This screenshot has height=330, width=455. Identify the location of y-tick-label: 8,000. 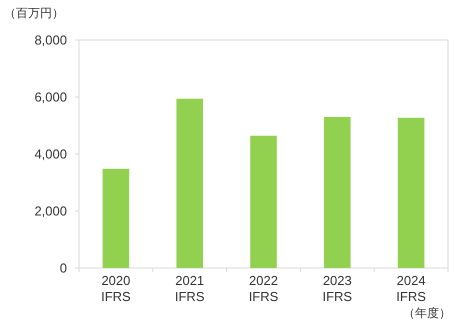
(50, 40).